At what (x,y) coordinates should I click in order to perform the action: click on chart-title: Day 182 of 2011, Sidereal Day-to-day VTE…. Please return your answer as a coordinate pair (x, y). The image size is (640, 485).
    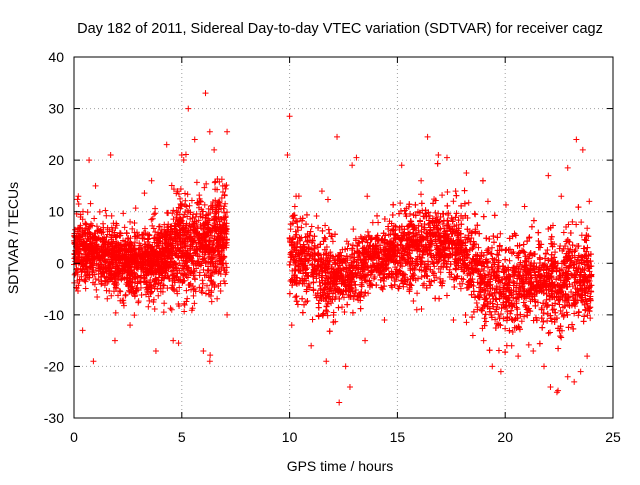
    Looking at the image, I should click on (340, 29).